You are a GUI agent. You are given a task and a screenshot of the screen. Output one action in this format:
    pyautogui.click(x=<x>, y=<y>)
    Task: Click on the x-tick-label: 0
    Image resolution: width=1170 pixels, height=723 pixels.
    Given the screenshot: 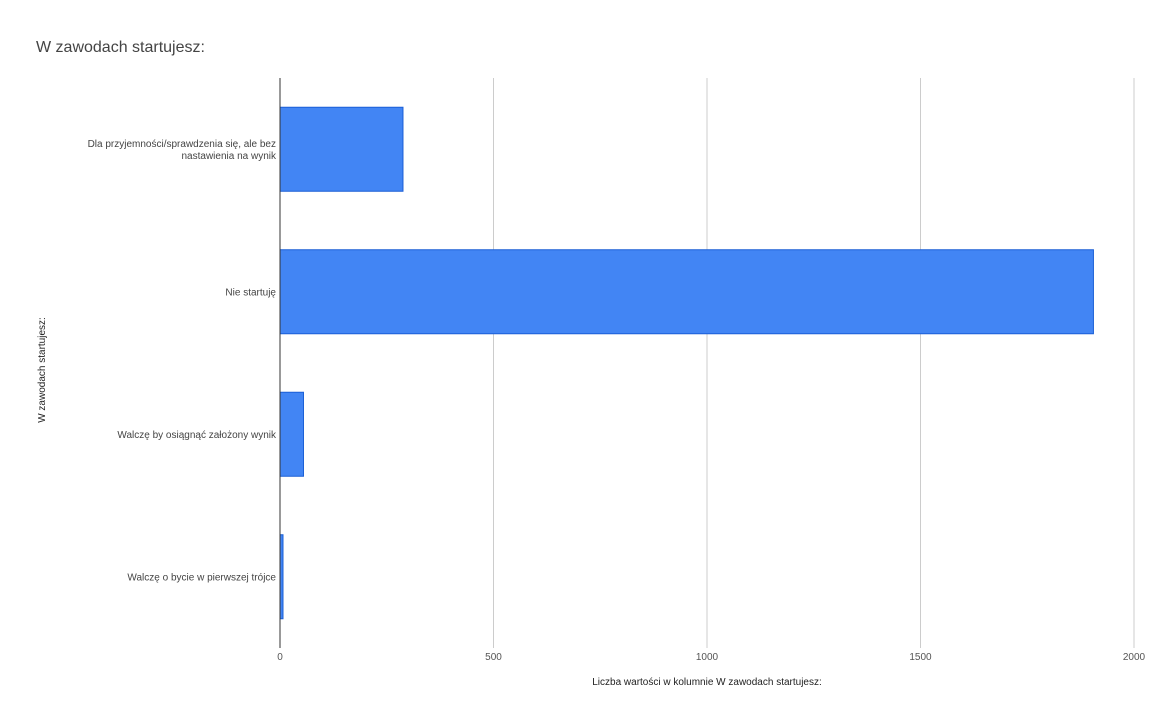 What is the action you would take?
    pyautogui.click(x=280, y=657)
    